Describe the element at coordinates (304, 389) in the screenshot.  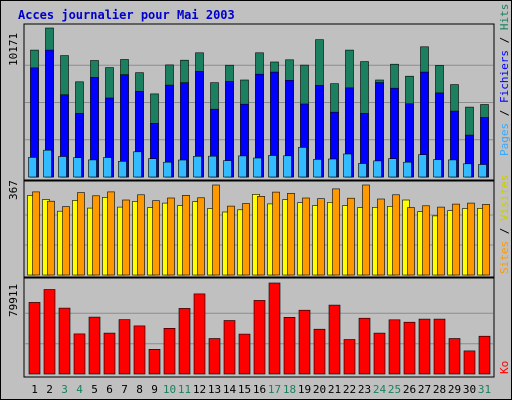
I see `day-label: 19` at that location.